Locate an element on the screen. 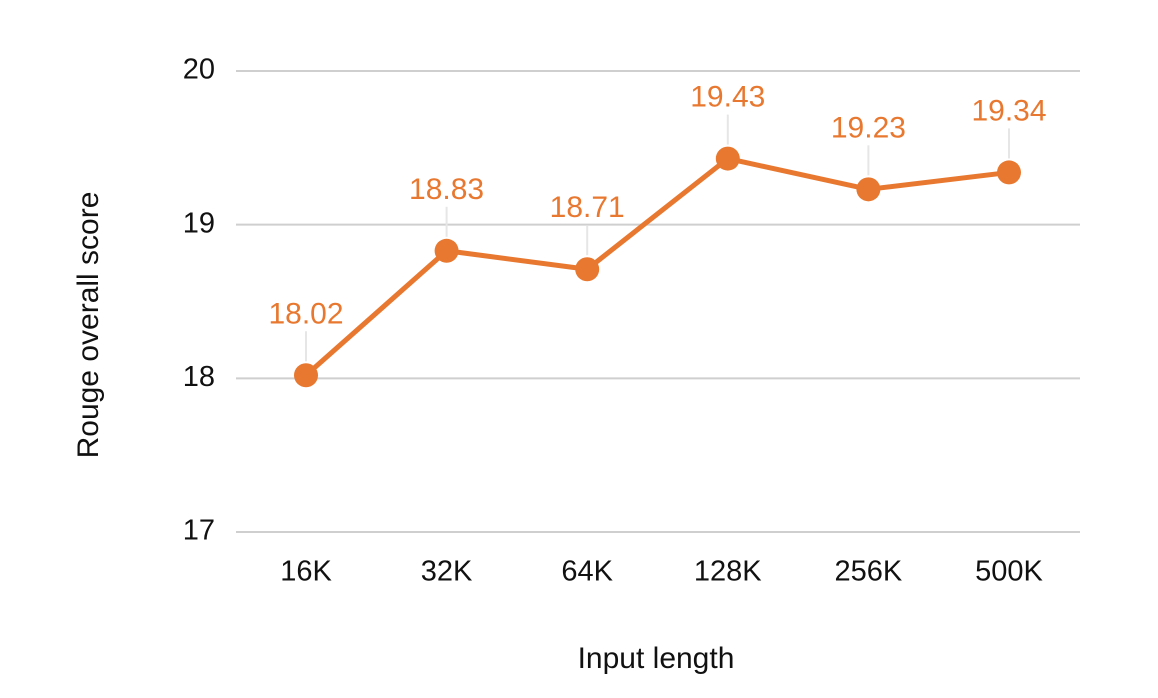 Image resolution: width=1158 pixels, height=698 pixels. data-label: 18.02 is located at coordinates (305, 313).